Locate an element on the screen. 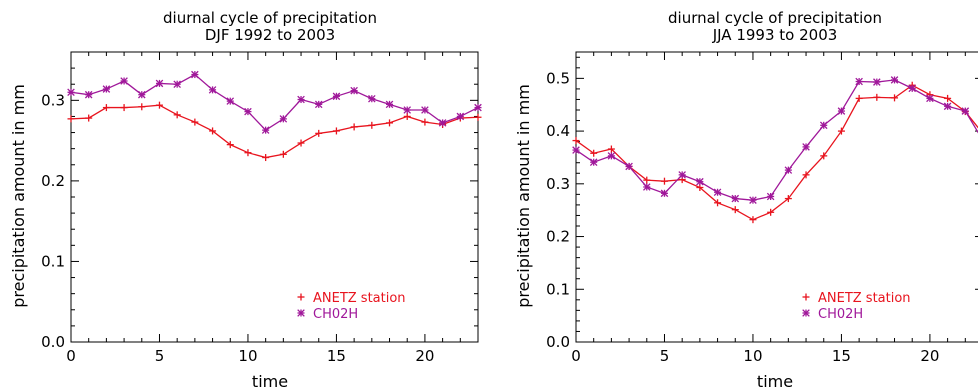 This screenshot has width=978, height=390. x-tick-label: 0 is located at coordinates (71, 356).